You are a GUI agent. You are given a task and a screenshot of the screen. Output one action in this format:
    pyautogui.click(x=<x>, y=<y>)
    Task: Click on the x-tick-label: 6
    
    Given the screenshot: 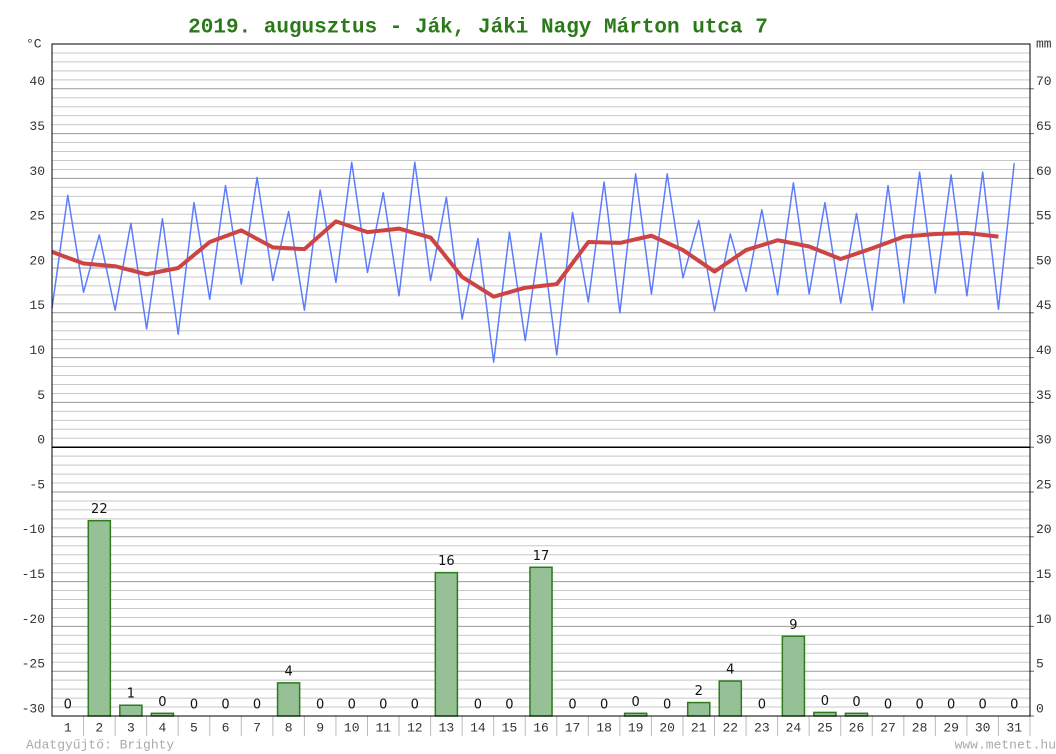 What is the action you would take?
    pyautogui.click(x=226, y=727)
    